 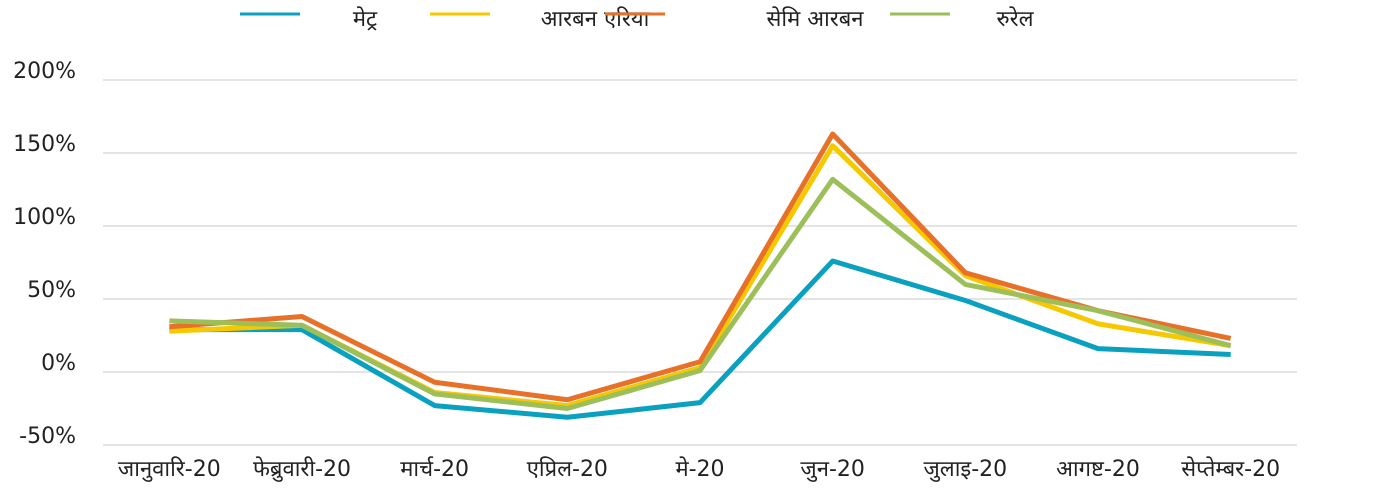 I want to click on x-tick-label: एप्रिल-20, so click(x=567, y=469).